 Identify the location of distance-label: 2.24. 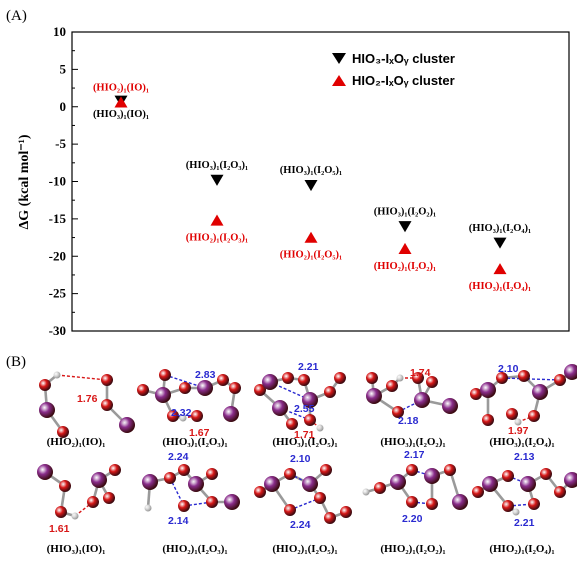
(300, 525).